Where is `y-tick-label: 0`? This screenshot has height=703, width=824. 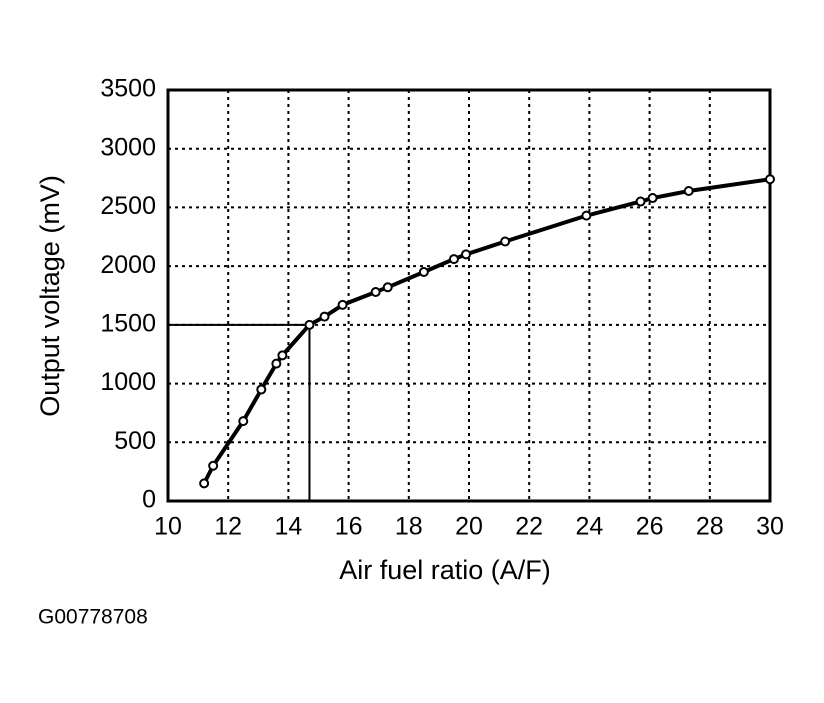 y-tick-label: 0 is located at coordinates (149, 500).